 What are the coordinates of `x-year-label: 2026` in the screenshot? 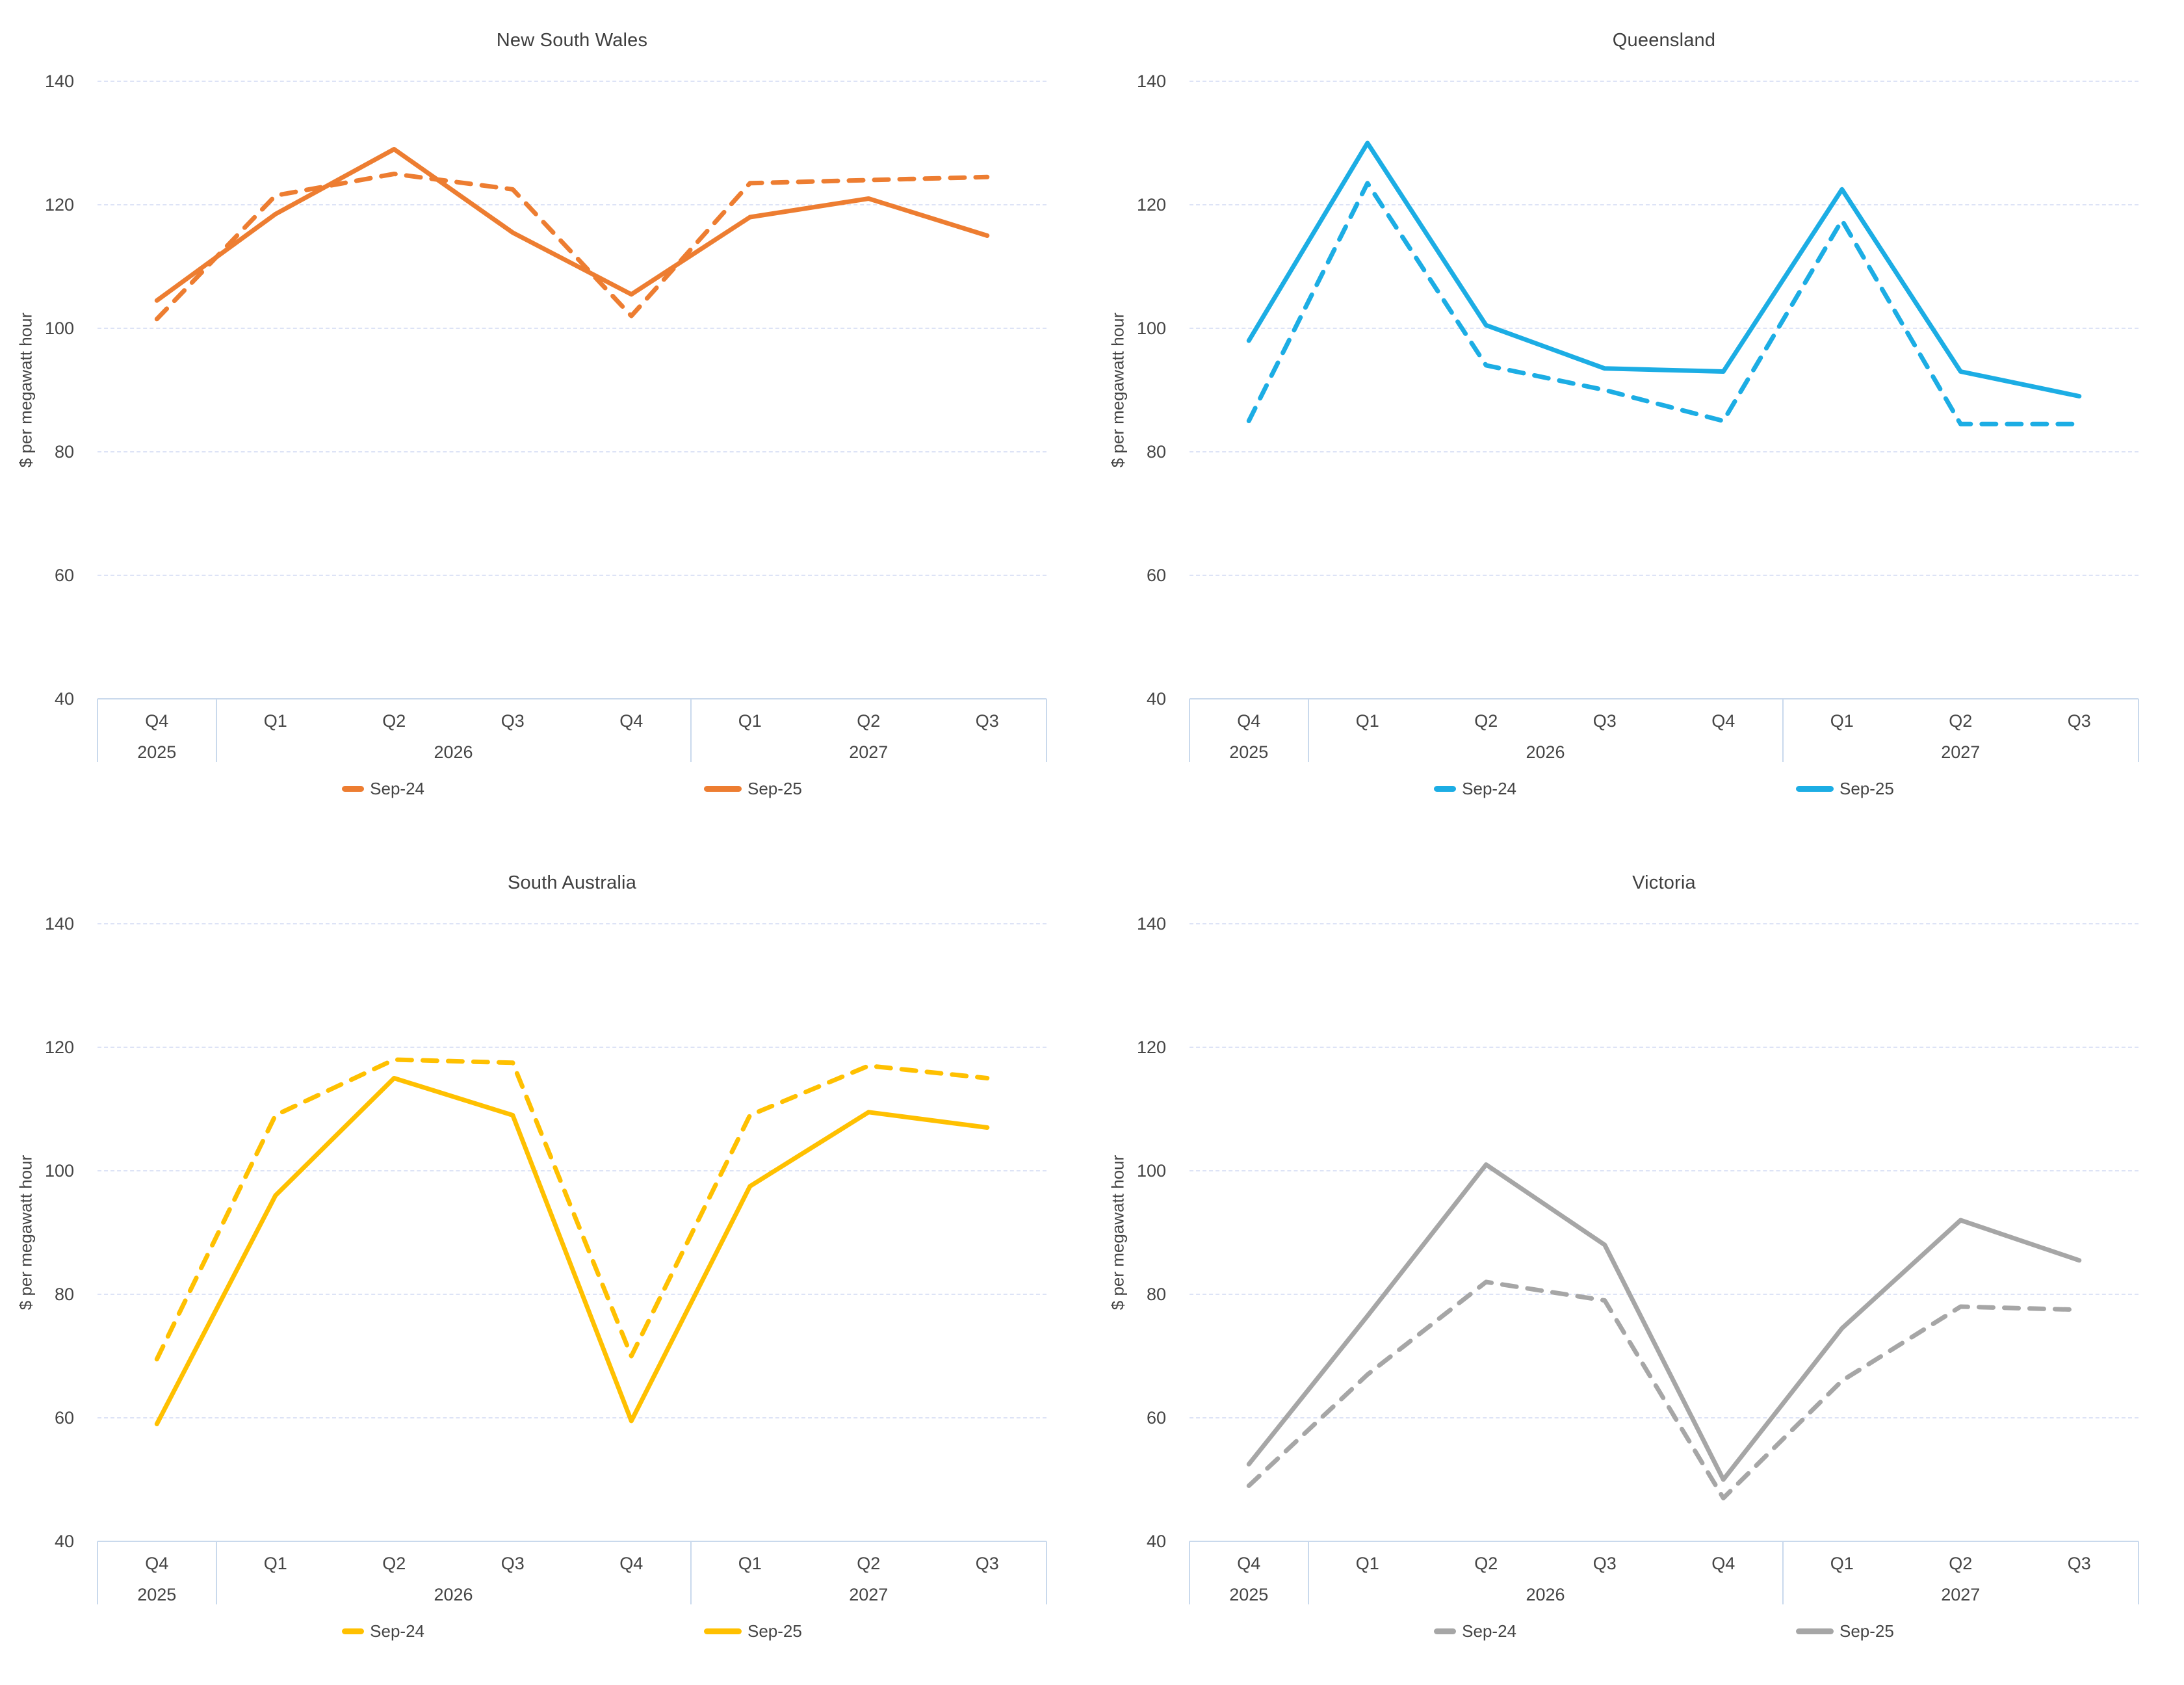 It's located at (454, 752).